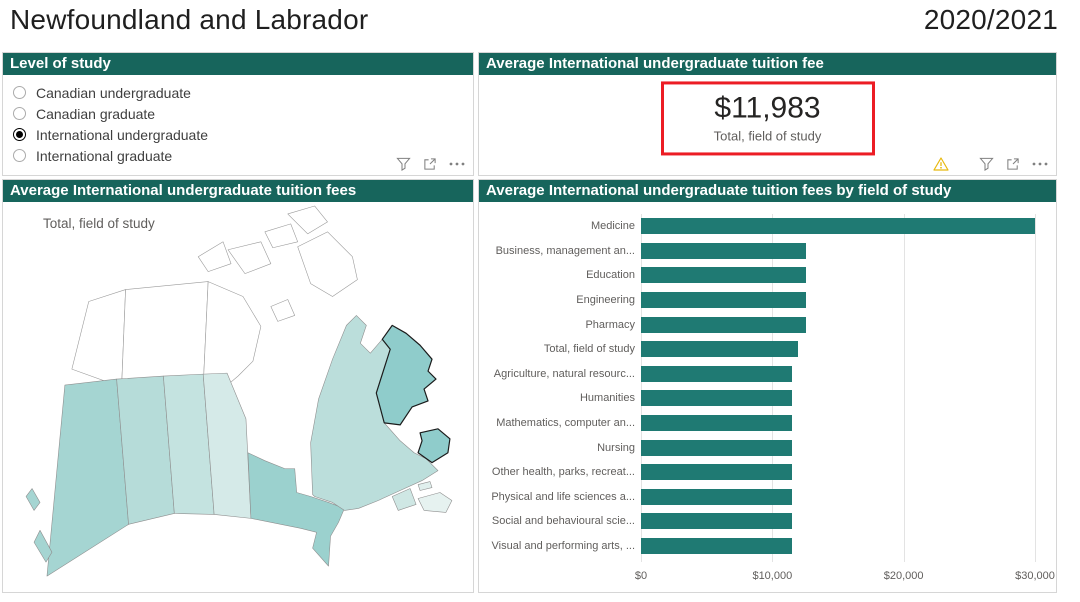 The height and width of the screenshot is (602, 1080). I want to click on page-header: Newfoundland and Labrador 2020/2021, so click(534, 20).